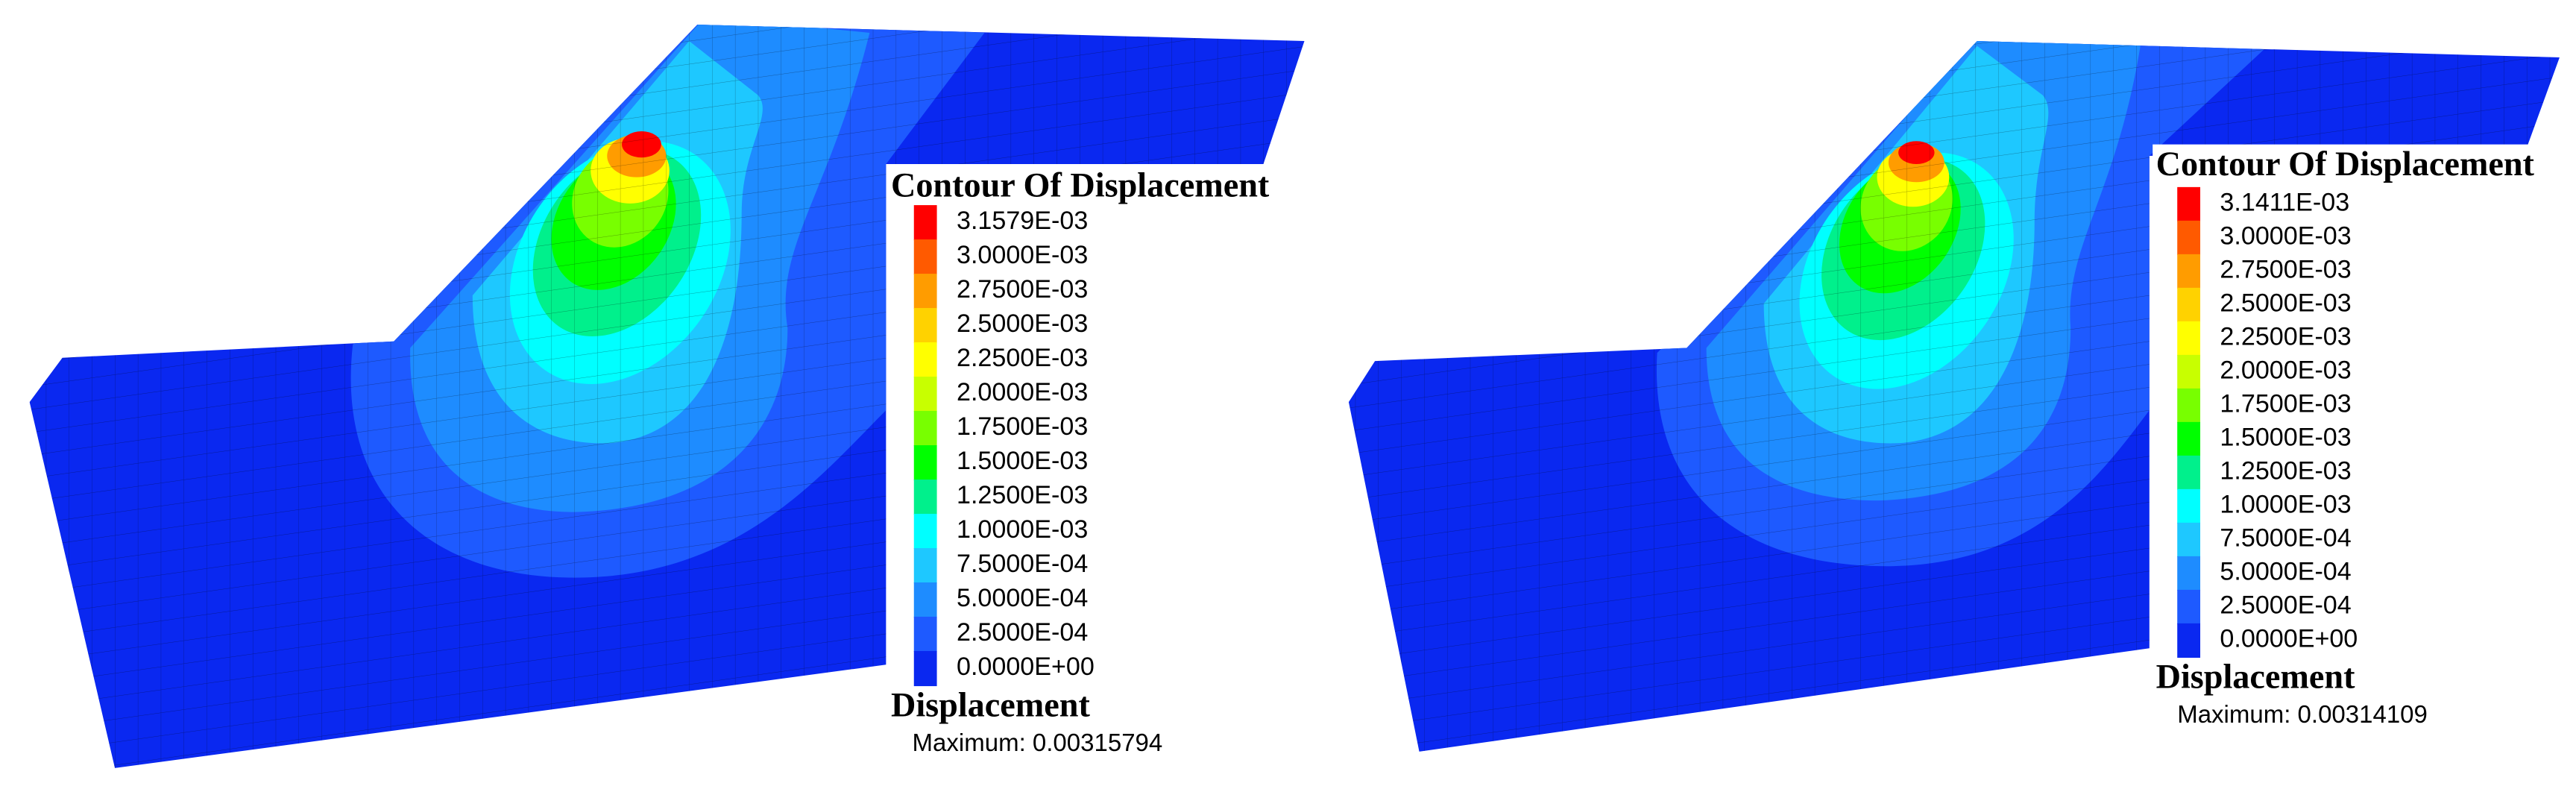 This screenshot has width=2576, height=792. What do you see at coordinates (2302, 714) in the screenshot?
I see `maximum-label: Maximum: 0.00314109` at bounding box center [2302, 714].